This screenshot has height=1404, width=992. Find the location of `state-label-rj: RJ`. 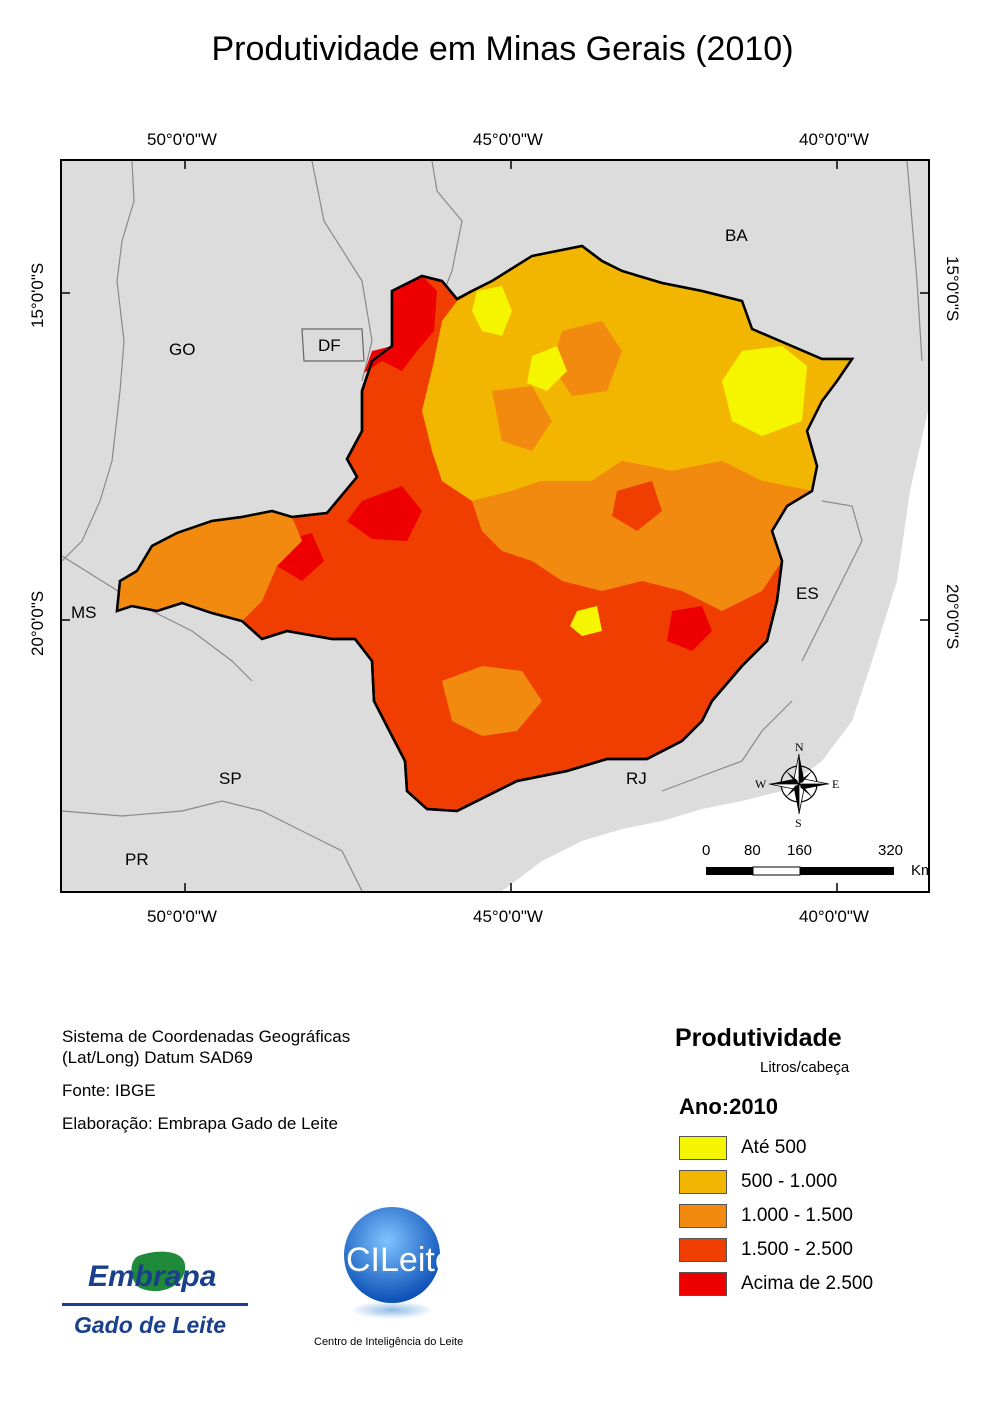

state-label-rj: RJ is located at coordinates (636, 778).